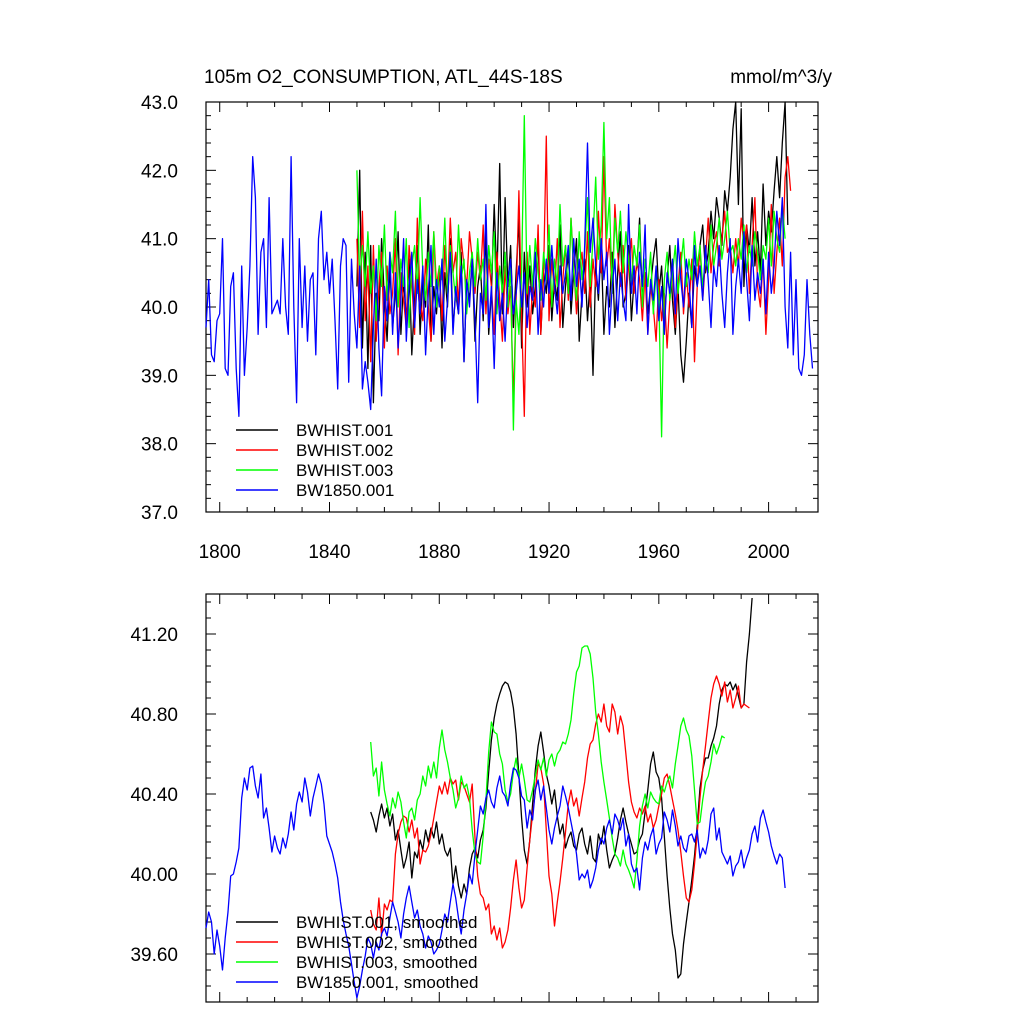  What do you see at coordinates (344, 470) in the screenshot?
I see `legend-label: BWHIST.003` at bounding box center [344, 470].